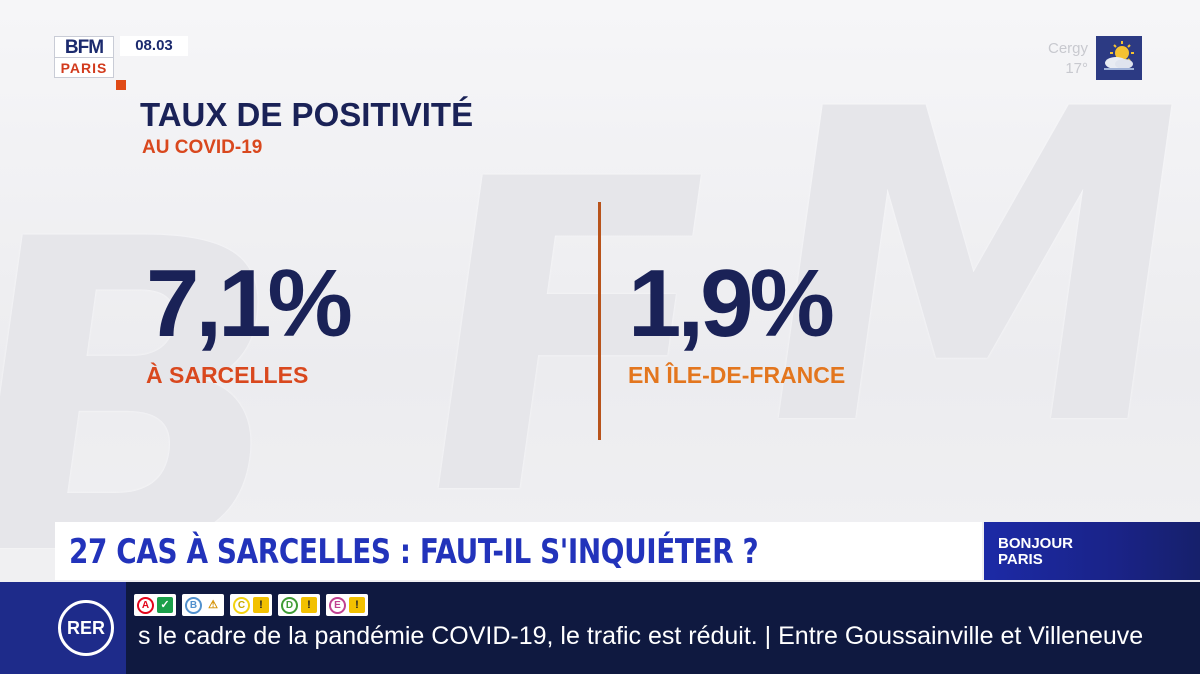  Describe the element at coordinates (1067, 48) in the screenshot. I see `weather-city: Cergy` at that location.